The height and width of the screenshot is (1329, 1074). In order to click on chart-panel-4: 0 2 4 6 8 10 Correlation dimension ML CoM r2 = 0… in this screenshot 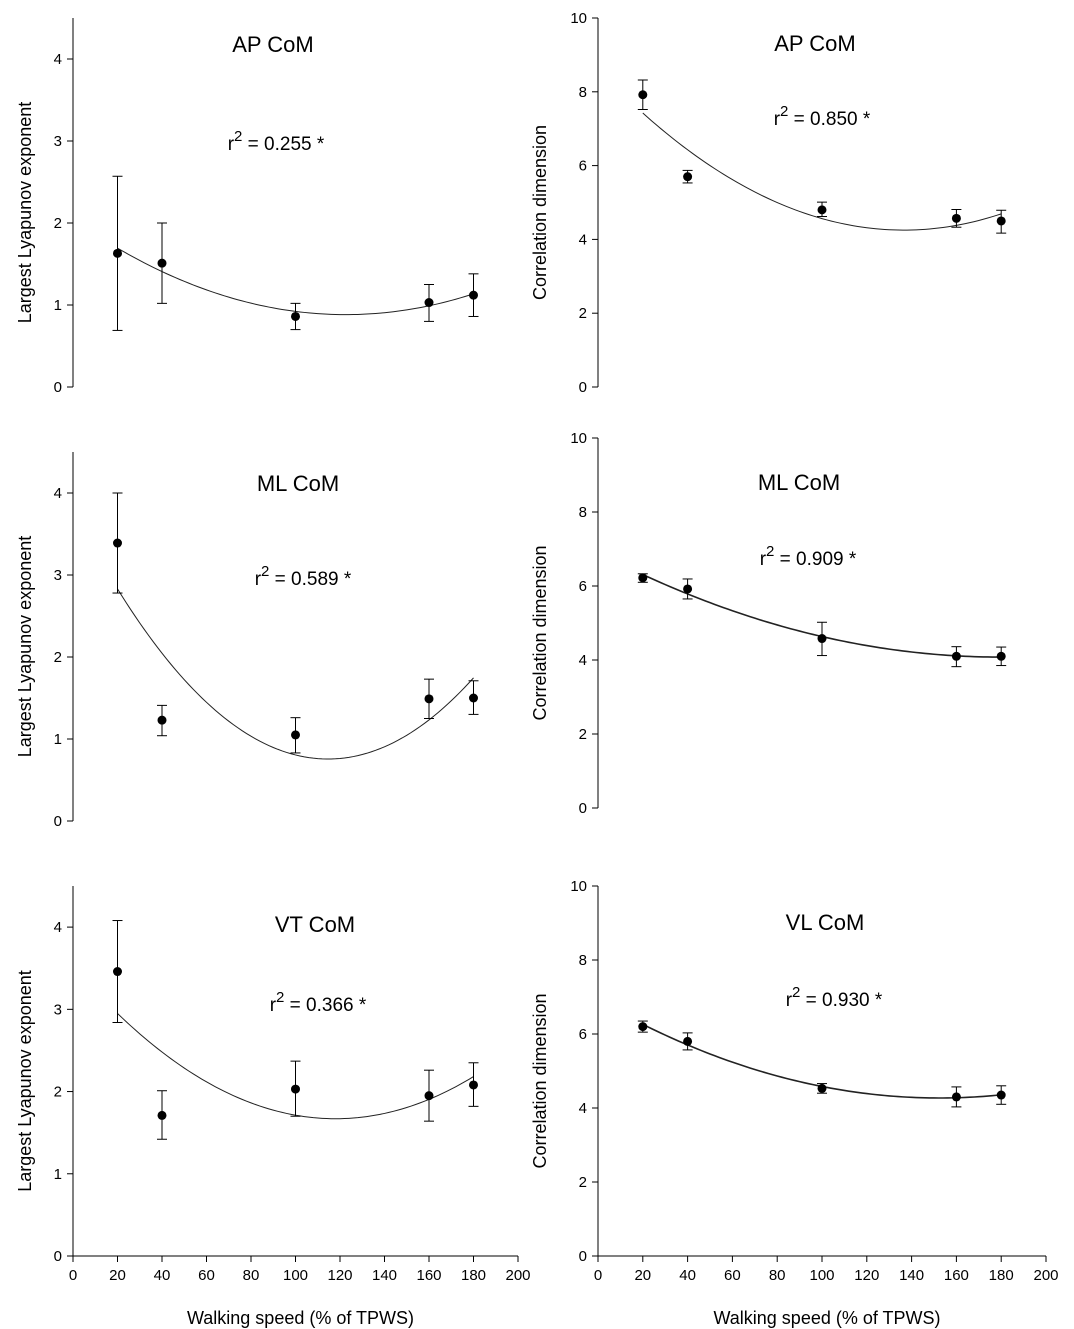, I will do `click(768, 623)`.